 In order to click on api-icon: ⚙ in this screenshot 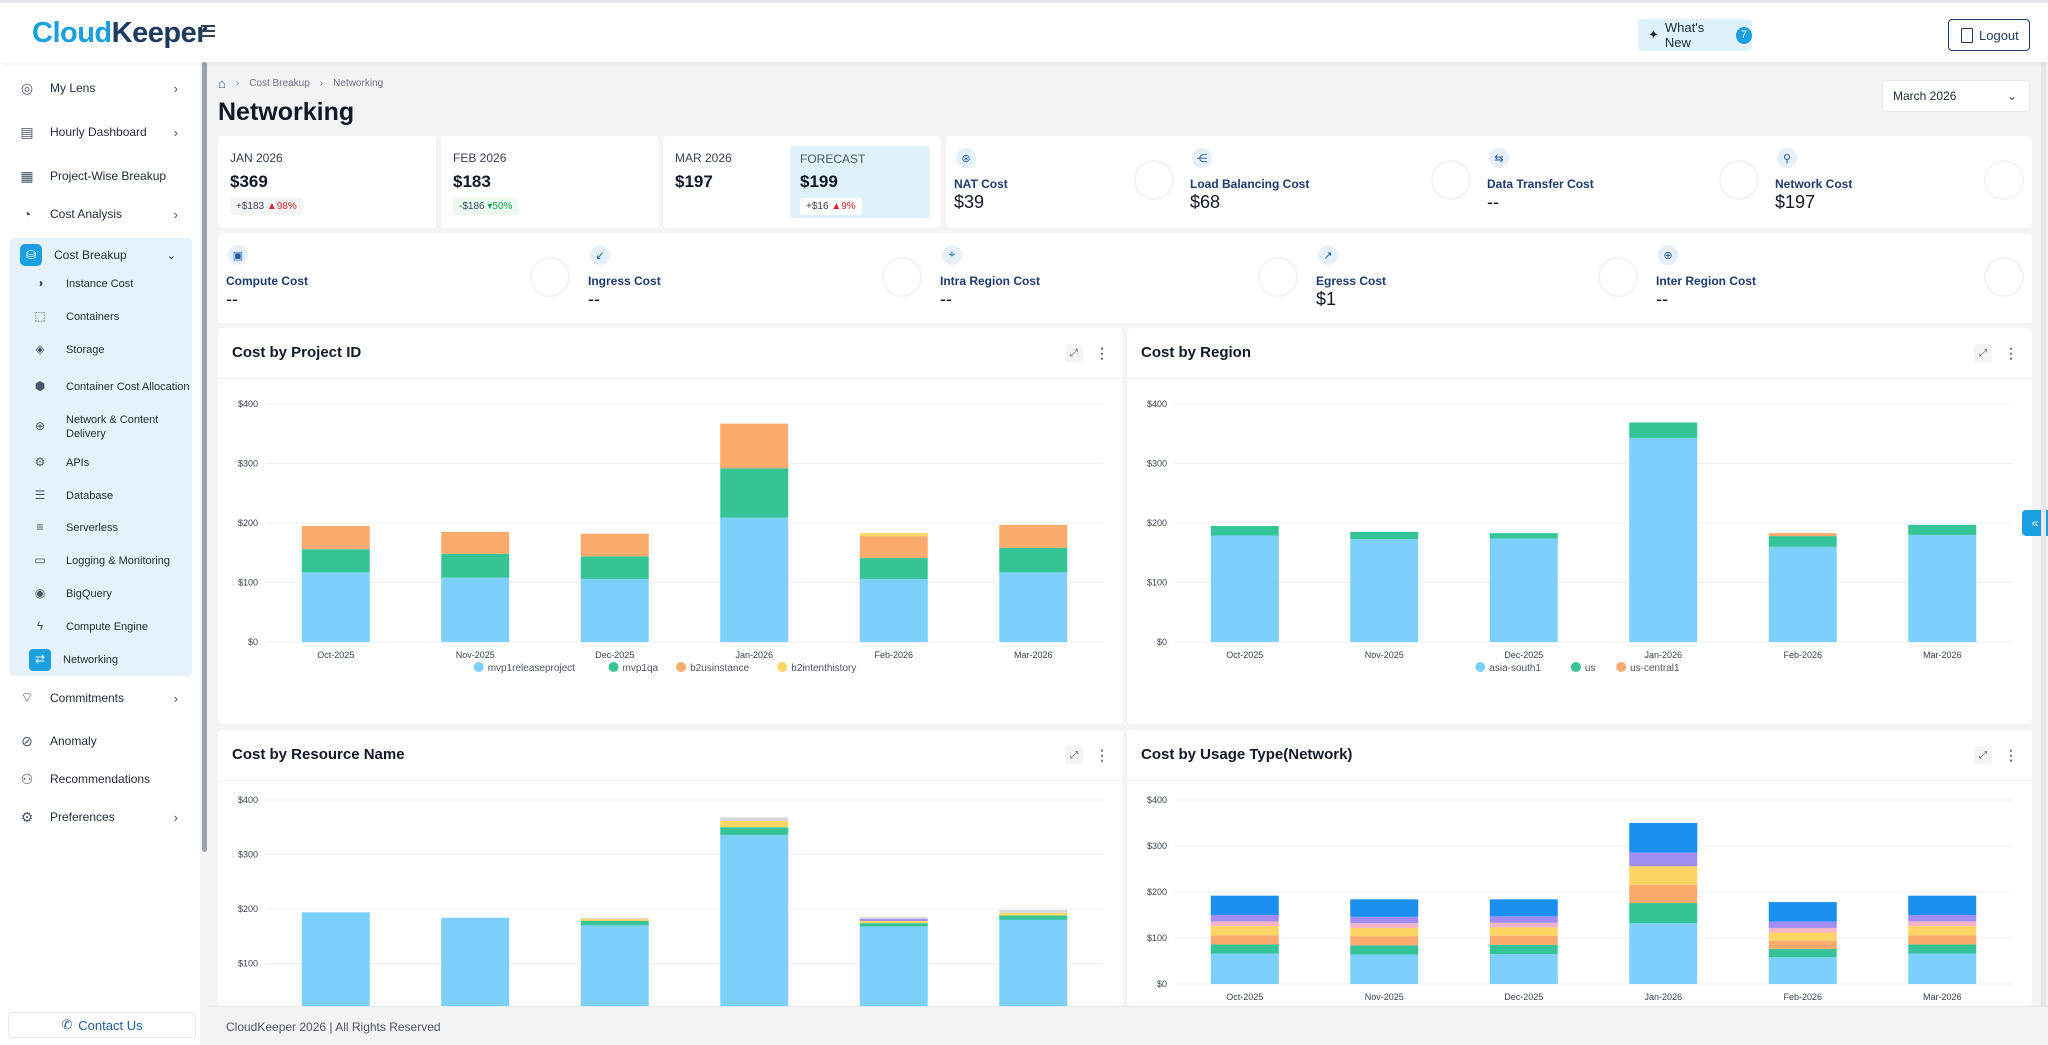, I will do `click(40, 462)`.